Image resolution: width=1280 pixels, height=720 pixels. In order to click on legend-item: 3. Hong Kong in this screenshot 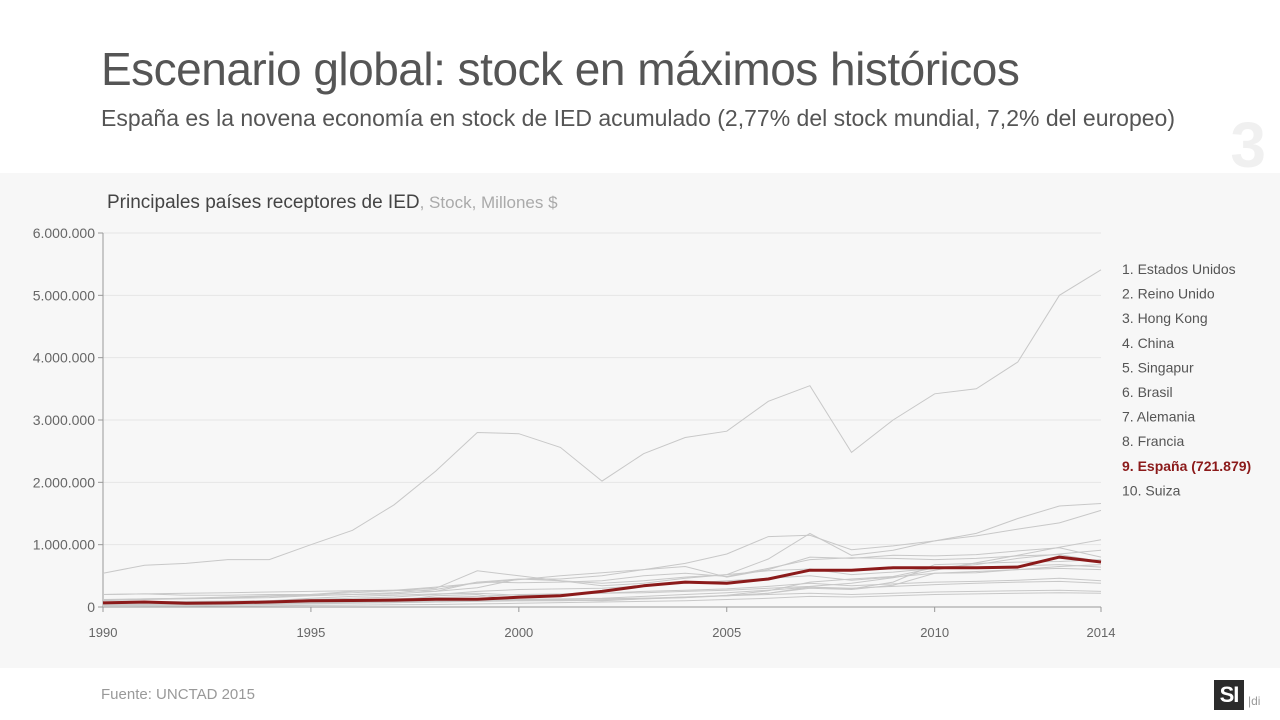, I will do `click(1165, 318)`.